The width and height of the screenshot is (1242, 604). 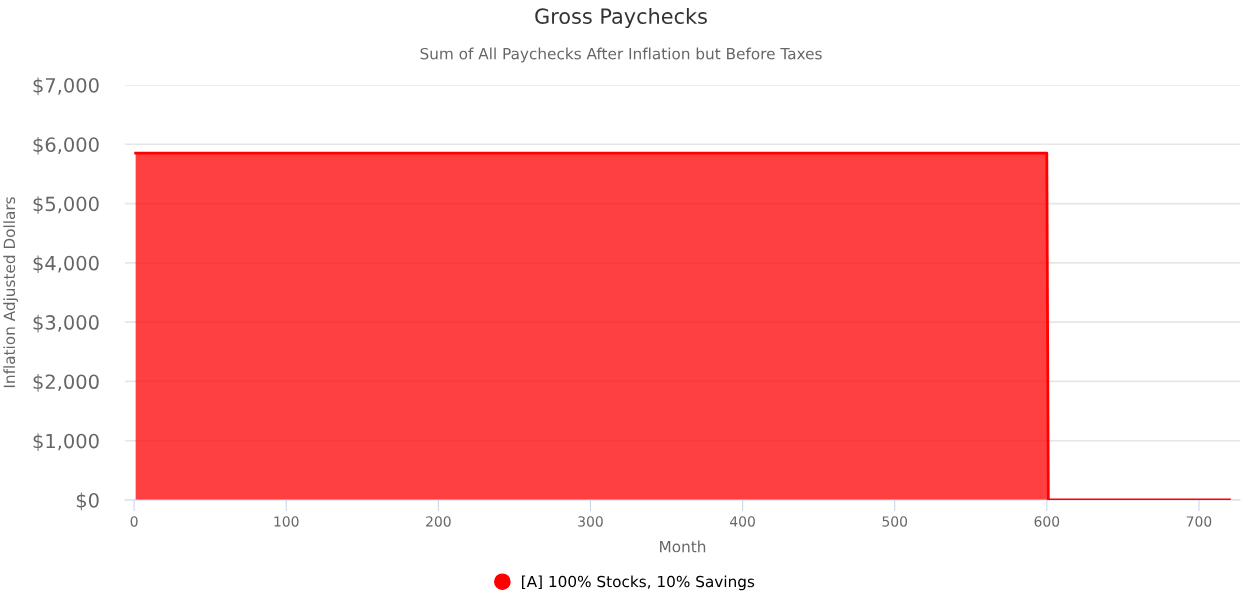 I want to click on legend-label: [A] 100% Stocks, 10% Savings, so click(x=638, y=583).